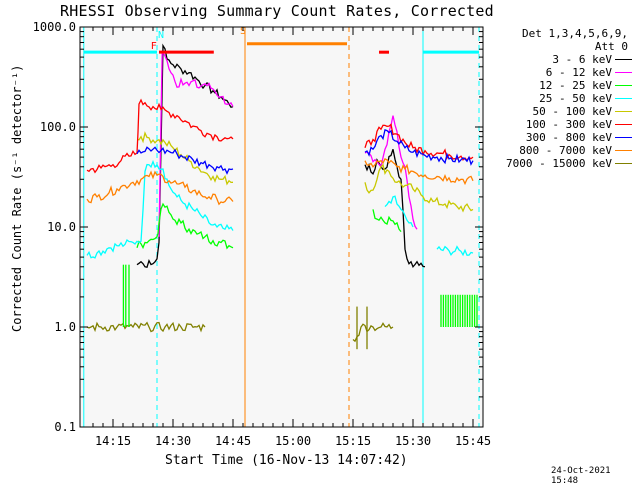 The height and width of the screenshot is (486, 640). I want to click on legend-entry: 3 - 6 keV, so click(561, 59).